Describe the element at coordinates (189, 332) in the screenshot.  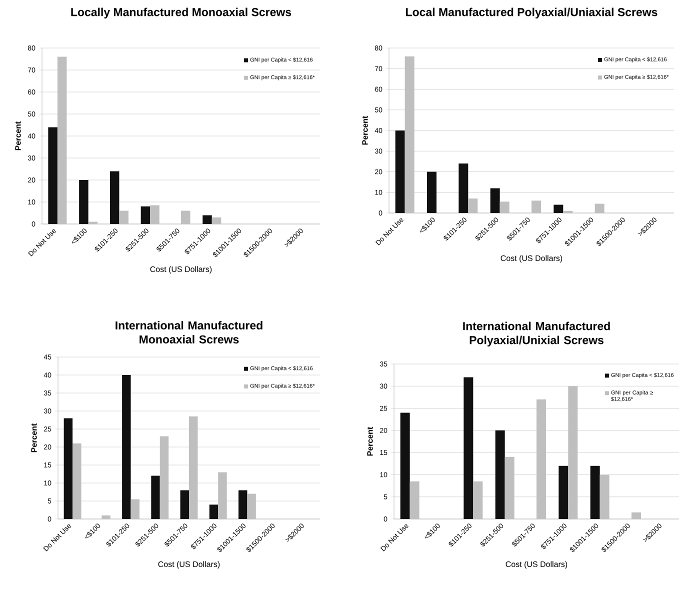
I see `chart-title: International Manufactured Monoaxial Screws` at that location.